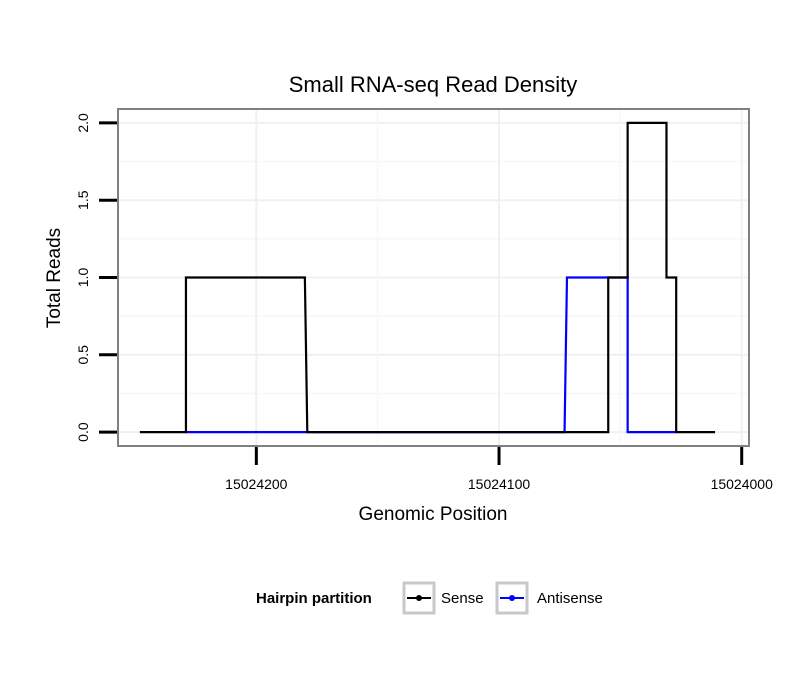  I want to click on y-axis-title: Total Reads, so click(54, 278).